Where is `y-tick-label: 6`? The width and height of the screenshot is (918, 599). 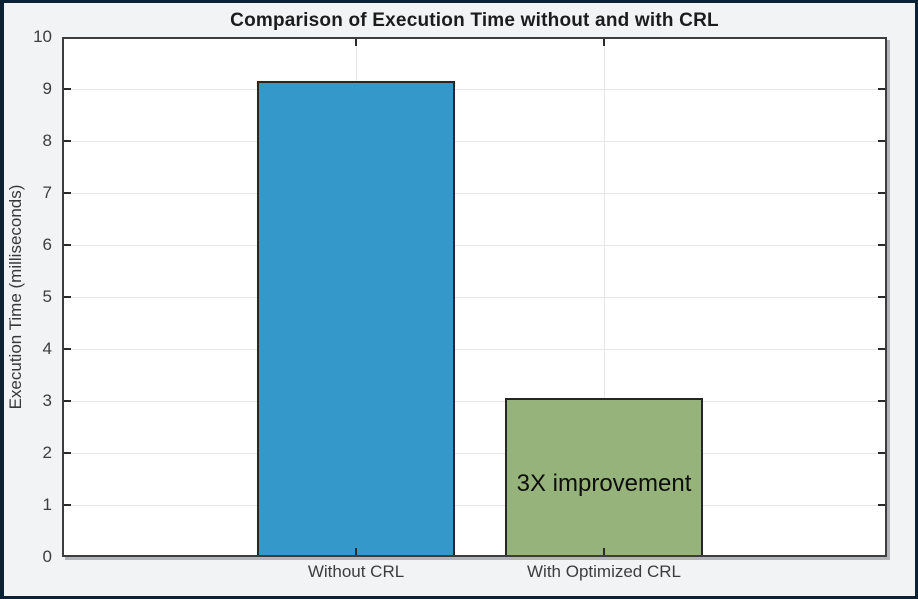
y-tick-label: 6 is located at coordinates (47, 244).